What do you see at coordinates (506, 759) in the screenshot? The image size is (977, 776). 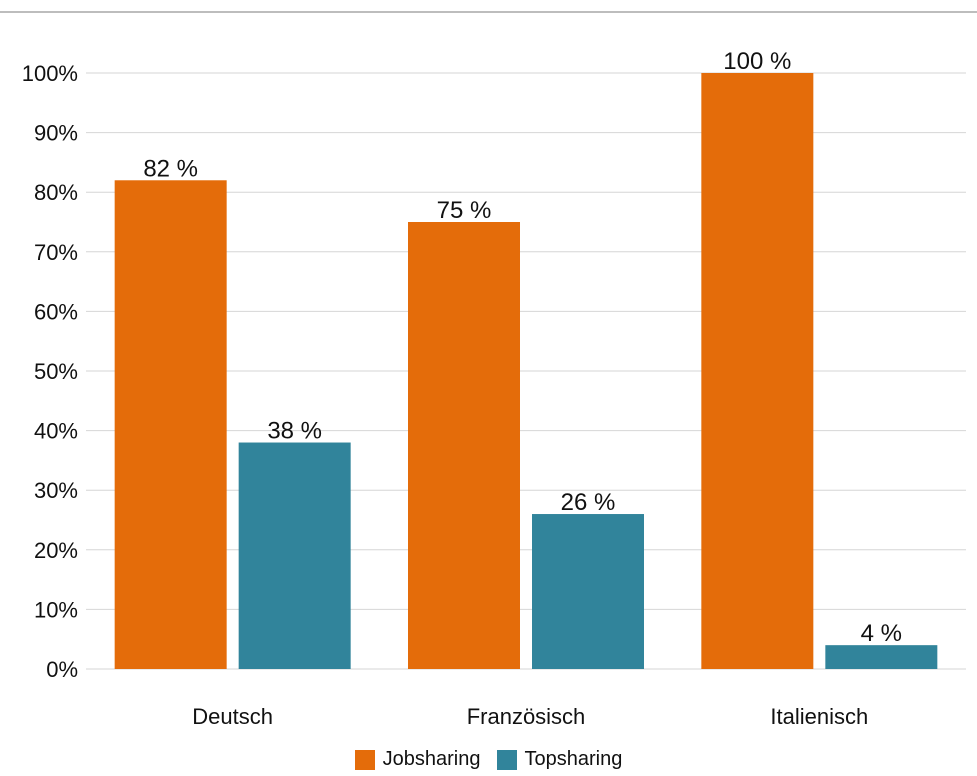 I see `legend-swatch-topsharing` at bounding box center [506, 759].